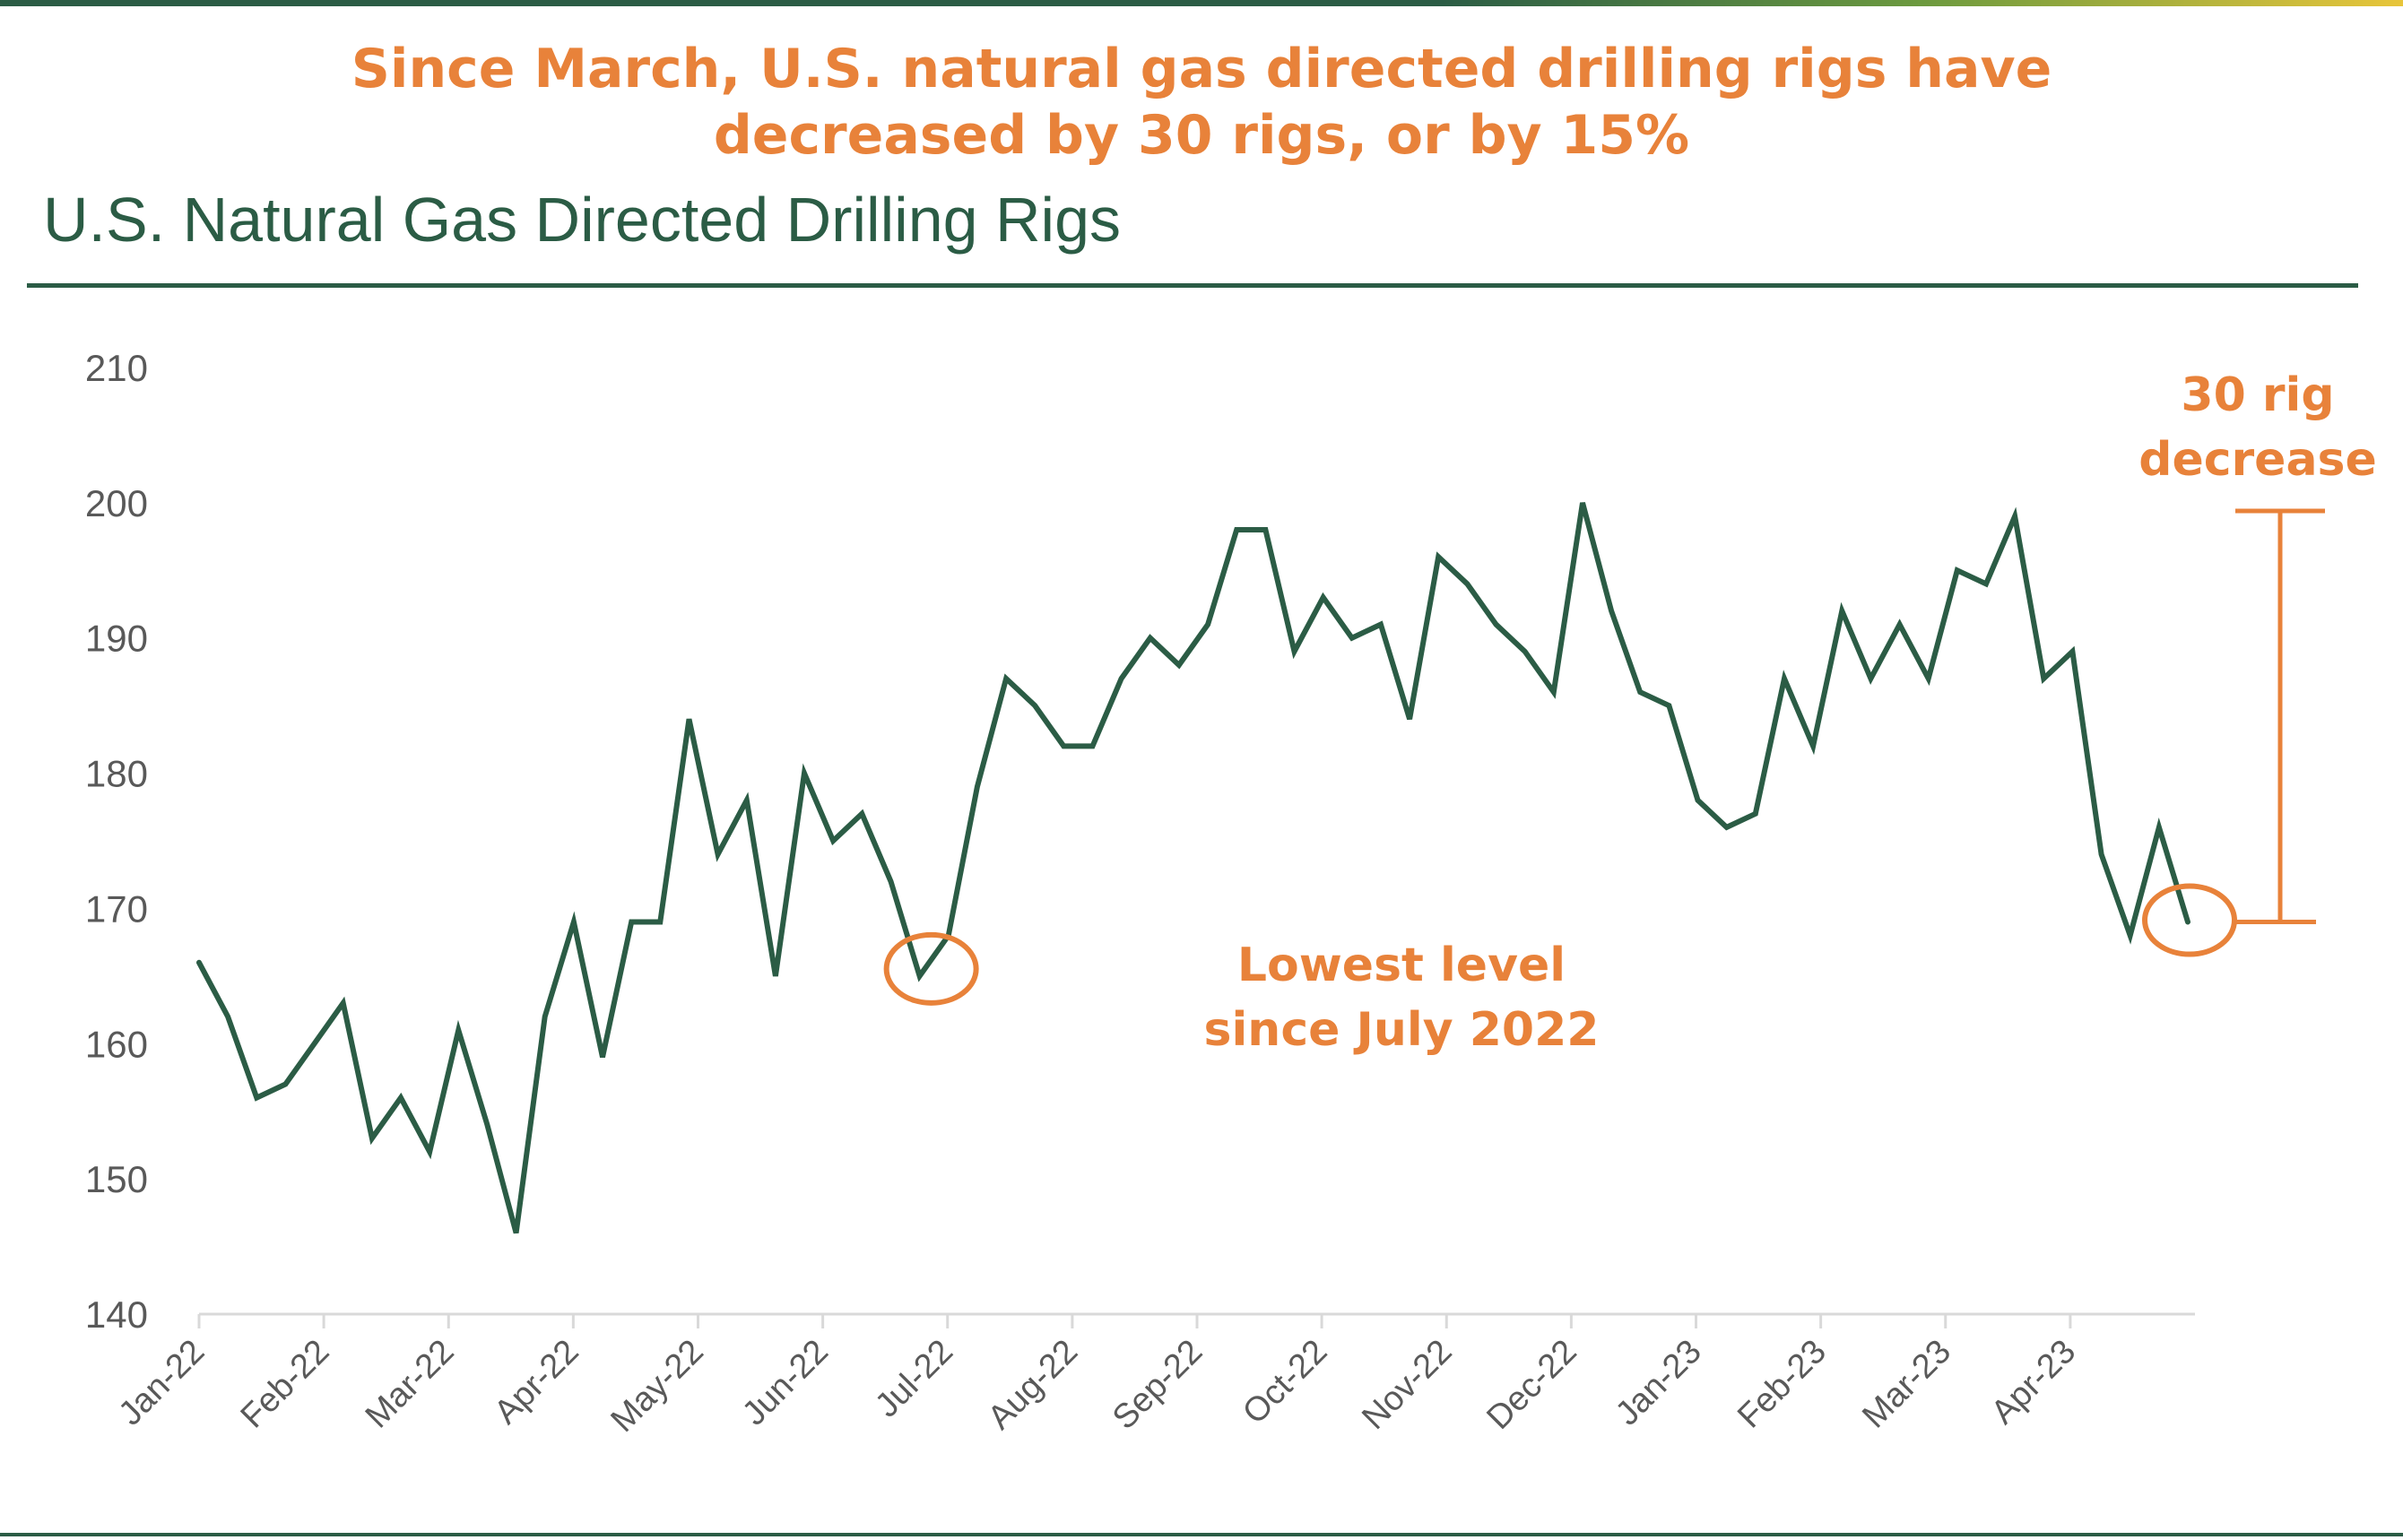 The image size is (2403, 1540). What do you see at coordinates (1158, 1385) in the screenshot?
I see `x-tick-label: Sep-22` at bounding box center [1158, 1385].